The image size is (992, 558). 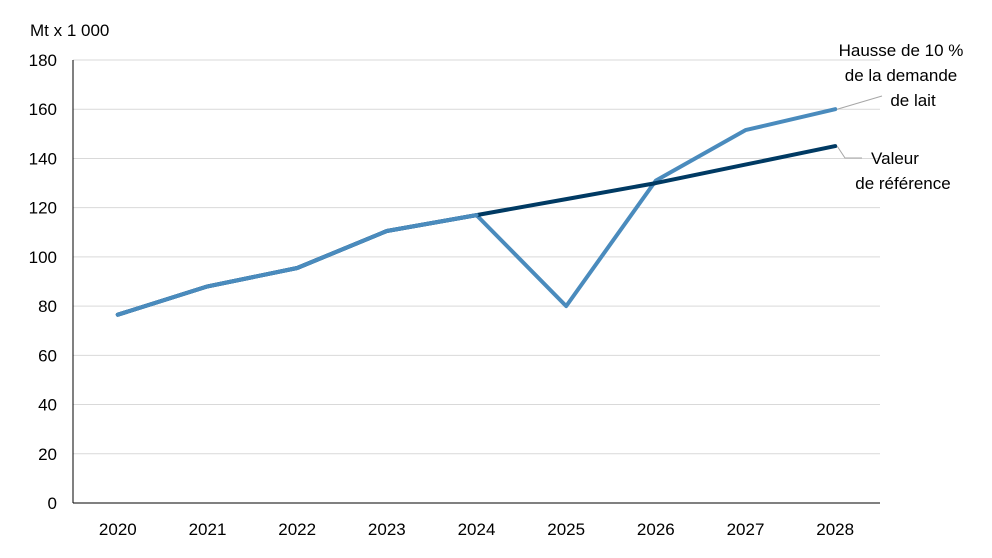 What do you see at coordinates (47, 306) in the screenshot?
I see `y-tick-label: 80` at bounding box center [47, 306].